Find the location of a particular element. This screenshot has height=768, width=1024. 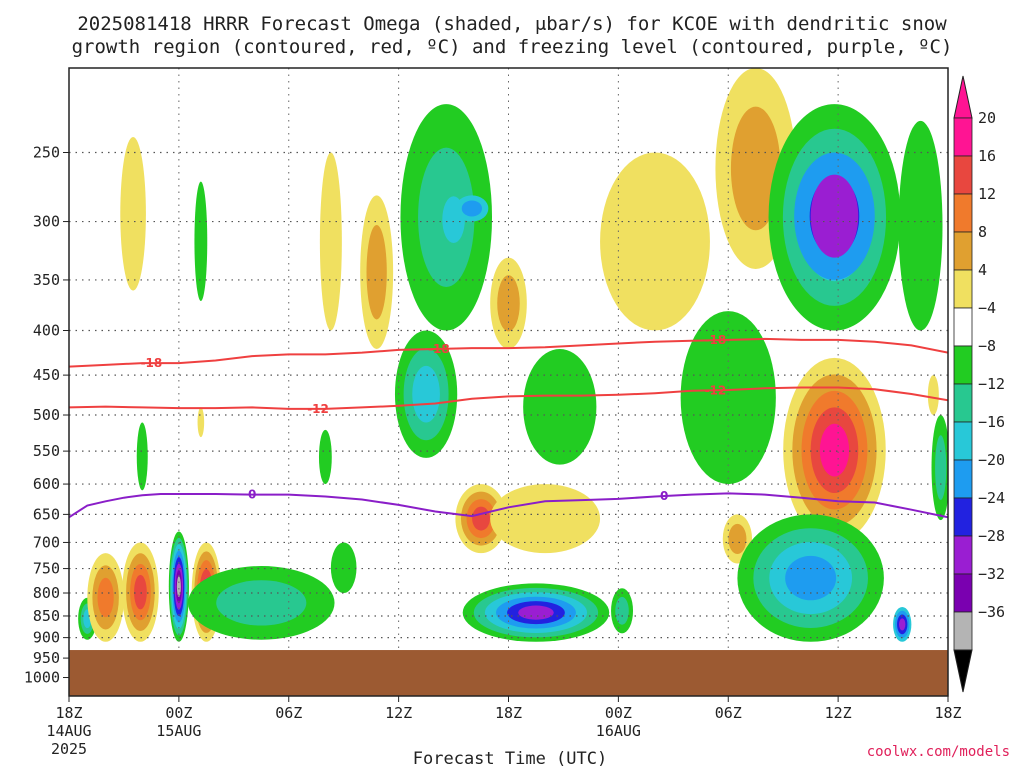

ground-below-surface is located at coordinates (508, 673).